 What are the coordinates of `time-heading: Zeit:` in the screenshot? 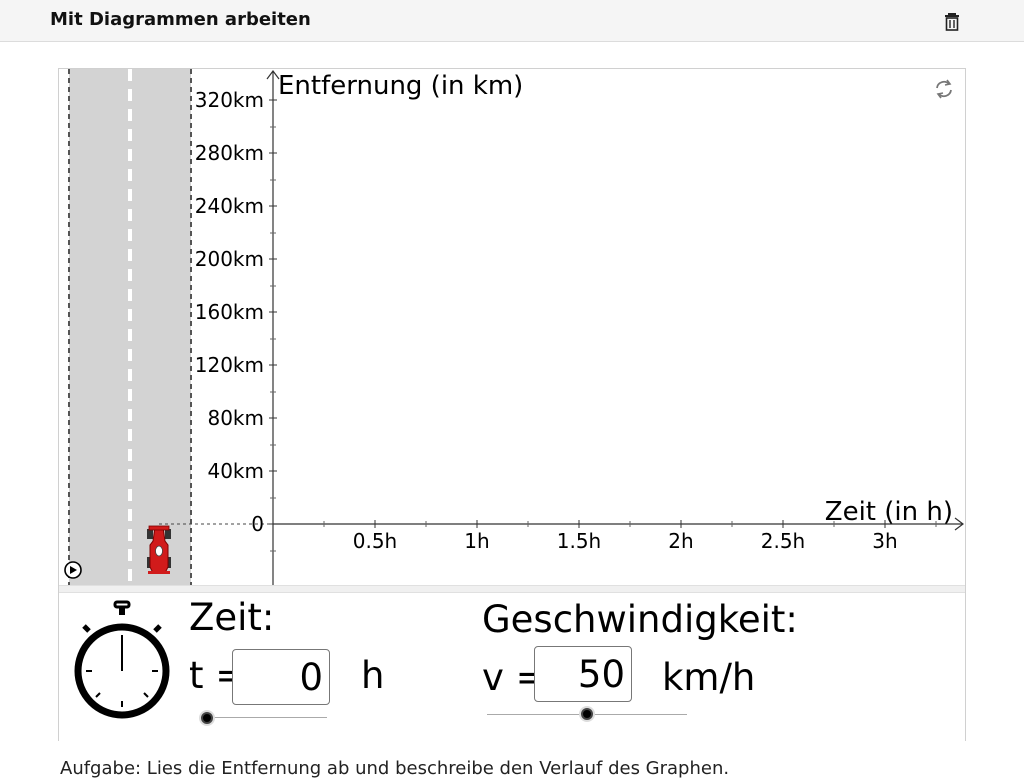 It's located at (232, 617).